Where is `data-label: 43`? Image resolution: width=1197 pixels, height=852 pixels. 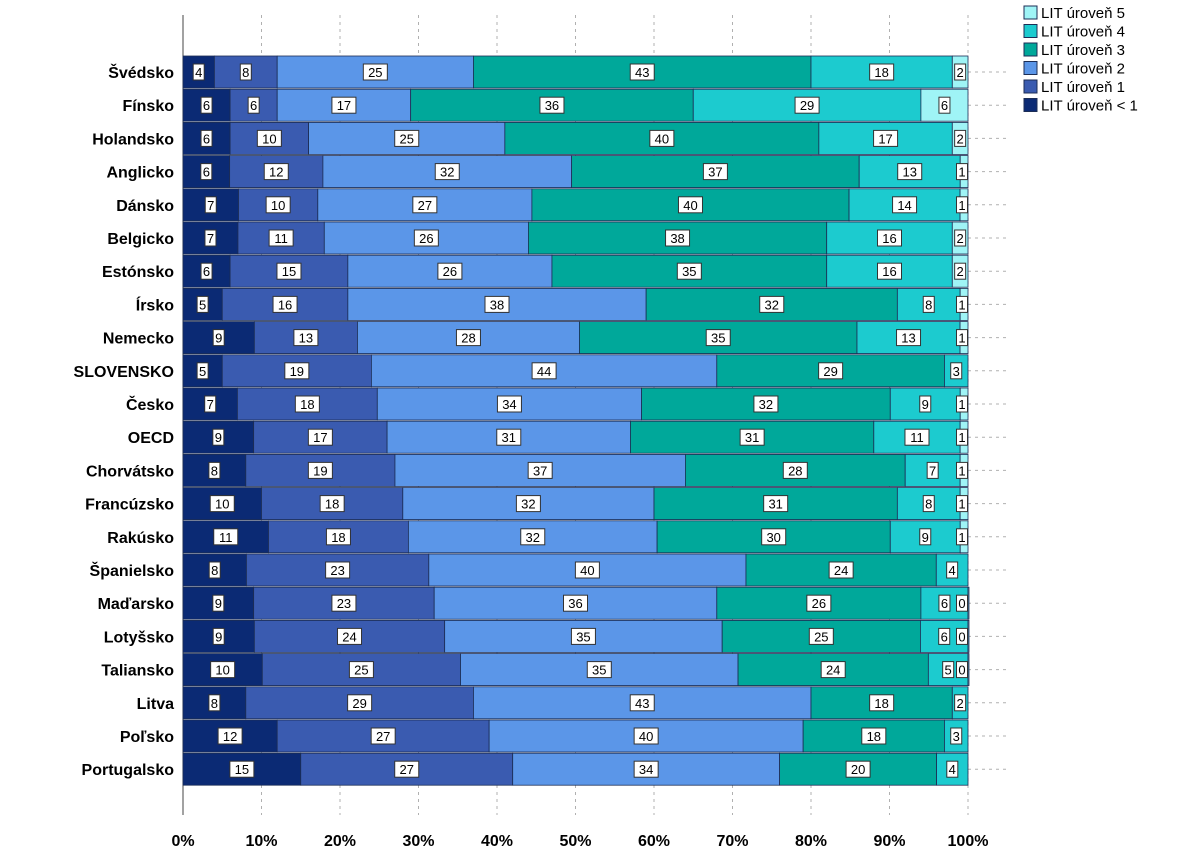 data-label: 43 is located at coordinates (642, 72).